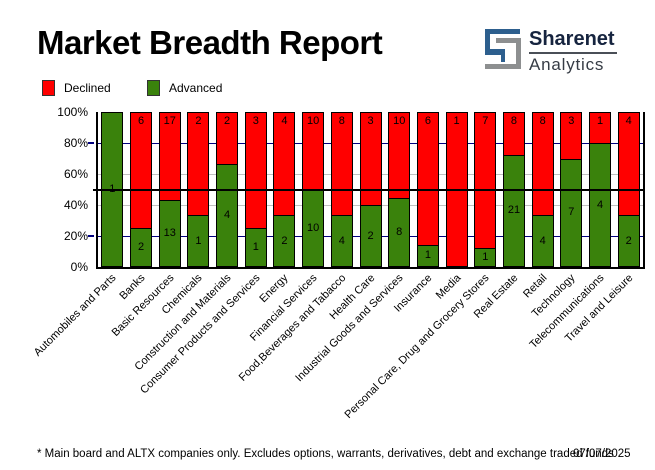 The image size is (655, 470). I want to click on y-axis-tick-label: 100%, so click(72, 112).